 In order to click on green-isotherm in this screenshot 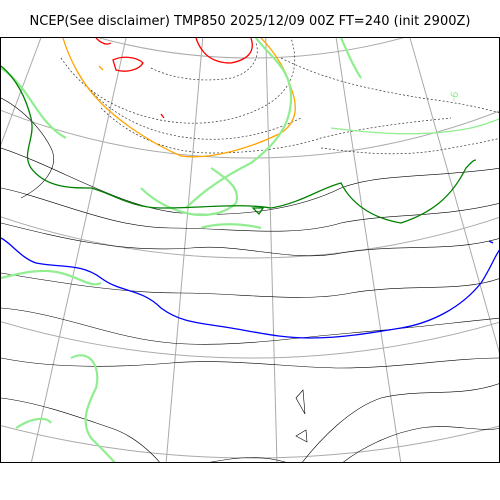, I will do `click(258, 211)`.